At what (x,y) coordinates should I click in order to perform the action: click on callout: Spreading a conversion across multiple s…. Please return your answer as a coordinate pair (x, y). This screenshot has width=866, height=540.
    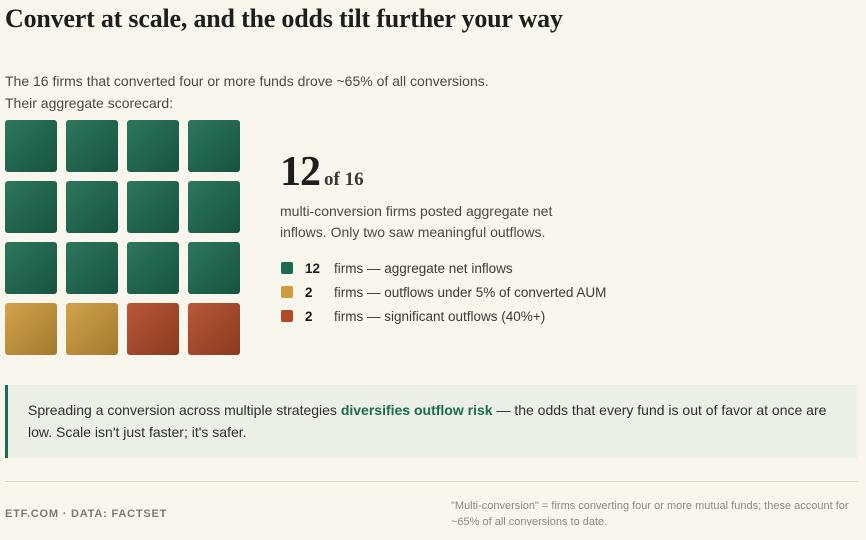
    Looking at the image, I should click on (431, 421).